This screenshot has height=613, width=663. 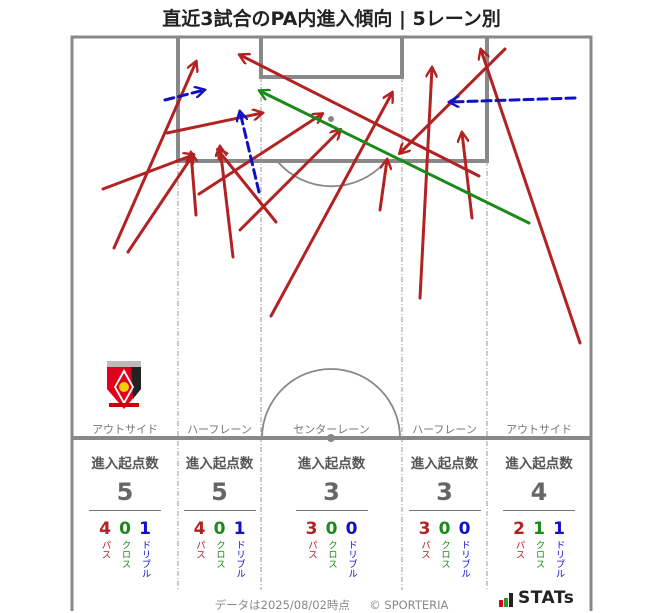 What do you see at coordinates (444, 429) in the screenshot?
I see `lane-label-halfspace-right: ハーフレーン` at bounding box center [444, 429].